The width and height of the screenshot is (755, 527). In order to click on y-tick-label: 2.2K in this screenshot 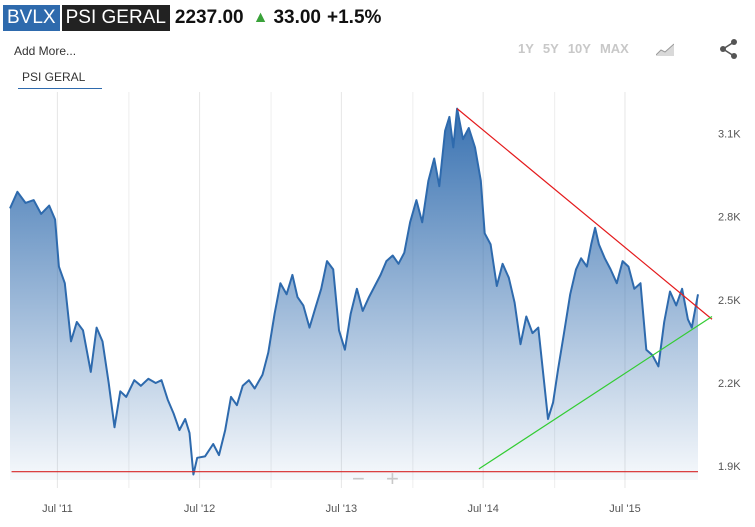, I will do `click(729, 384)`.